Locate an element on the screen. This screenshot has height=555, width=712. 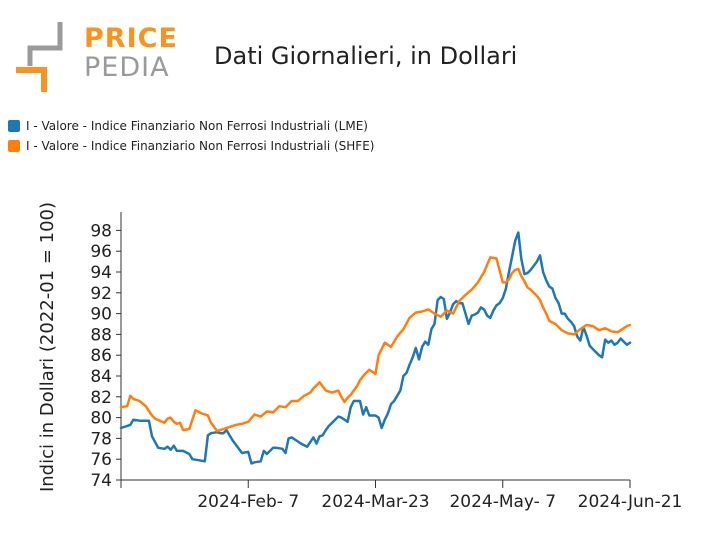
y-tick-label: 90 is located at coordinates (101, 315).